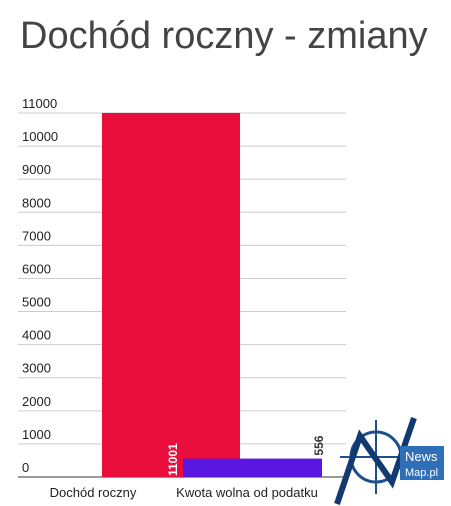 This screenshot has width=451, height=506. Describe the element at coordinates (421, 473) in the screenshot. I see `logo-text: Map.pl` at that location.